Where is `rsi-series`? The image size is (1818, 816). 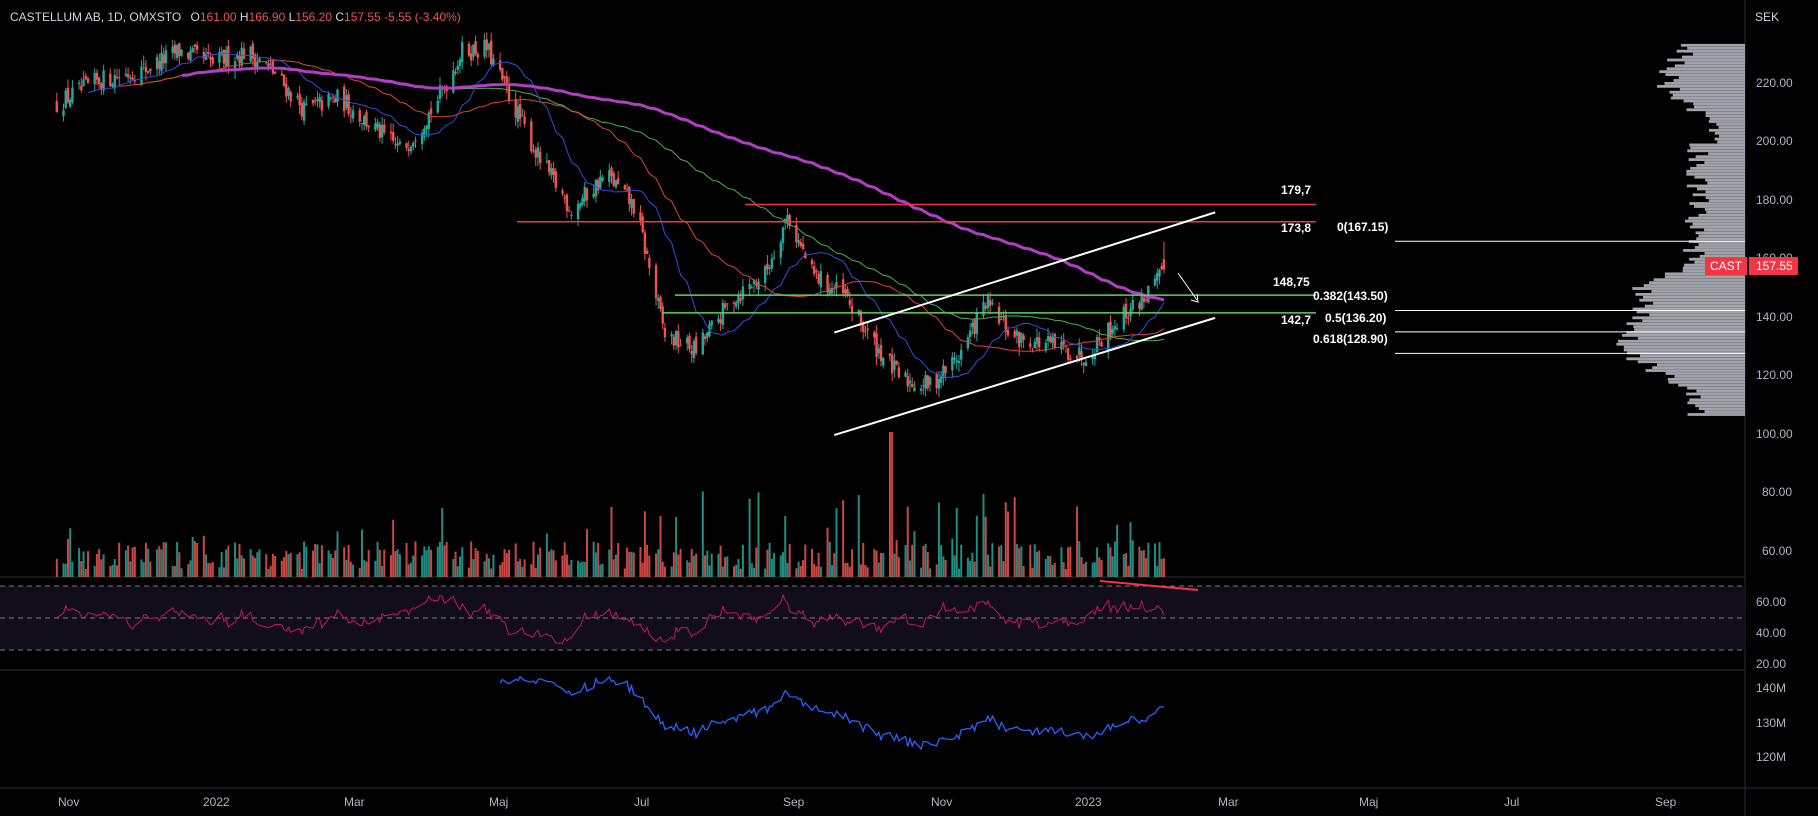 rsi-series is located at coordinates (610, 618).